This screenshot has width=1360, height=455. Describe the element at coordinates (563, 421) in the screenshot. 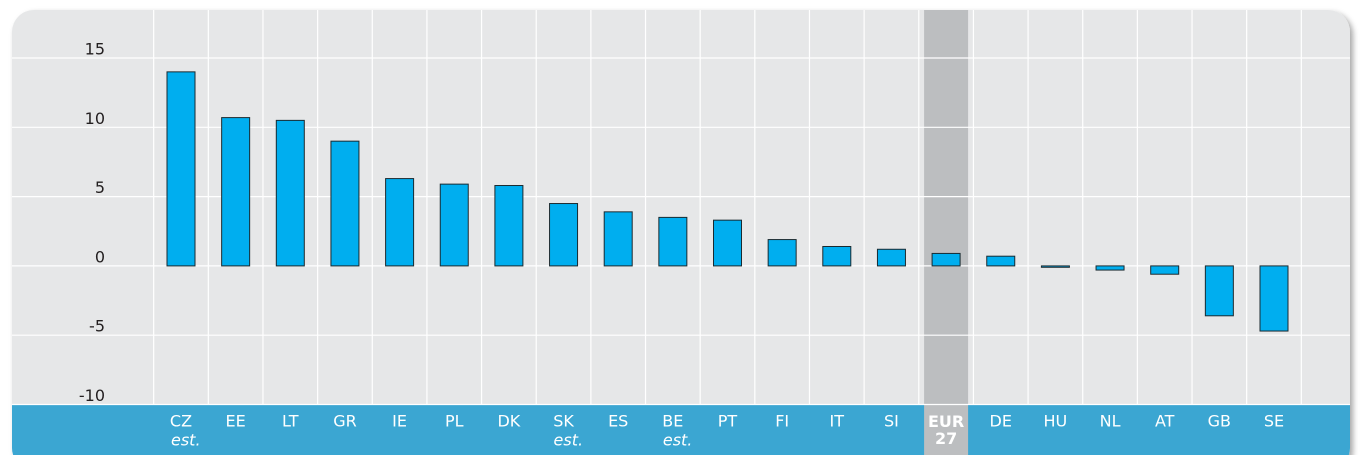

I see `x-tick-label: SK` at that location.